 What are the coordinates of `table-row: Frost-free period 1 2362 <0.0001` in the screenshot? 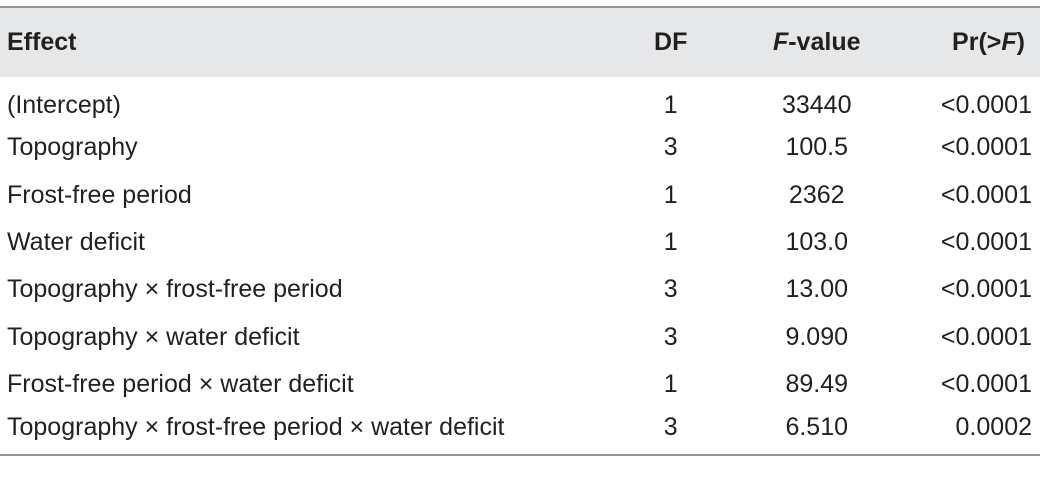 It's located at (520, 195).